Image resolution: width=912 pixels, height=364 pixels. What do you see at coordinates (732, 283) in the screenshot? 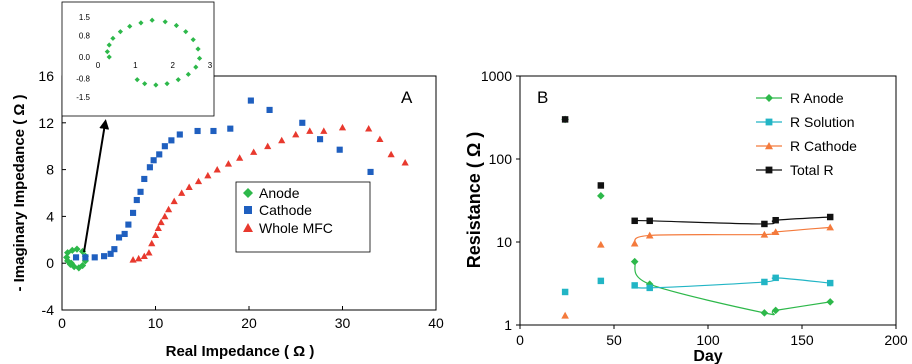
I see `r-solution-line` at bounding box center [732, 283].